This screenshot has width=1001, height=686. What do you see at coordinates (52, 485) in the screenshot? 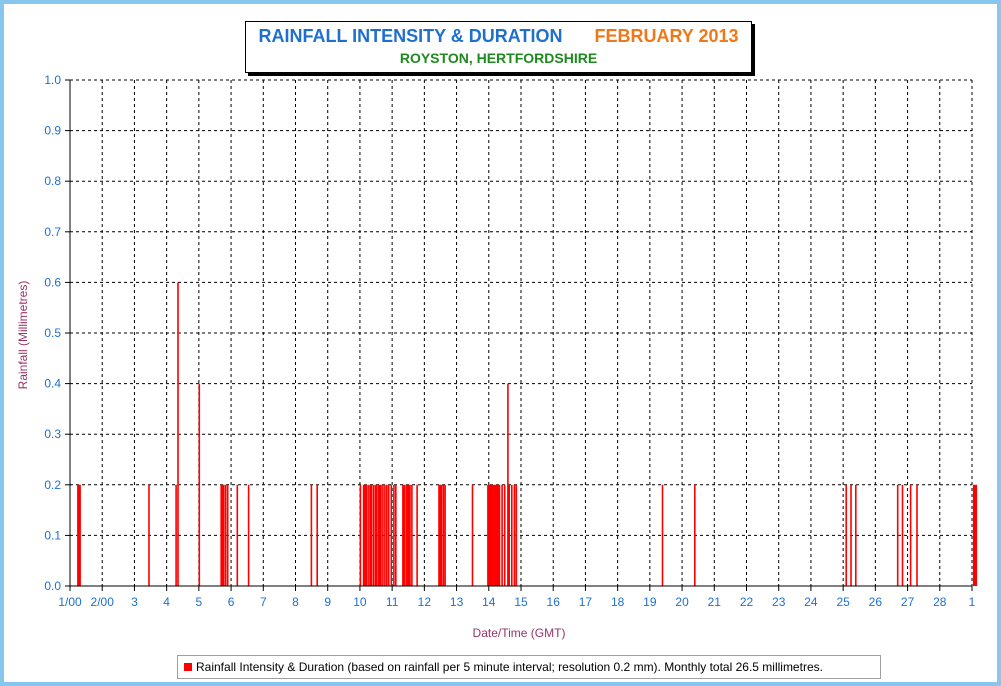
I see `y-tick-label: 0.2` at bounding box center [52, 485].